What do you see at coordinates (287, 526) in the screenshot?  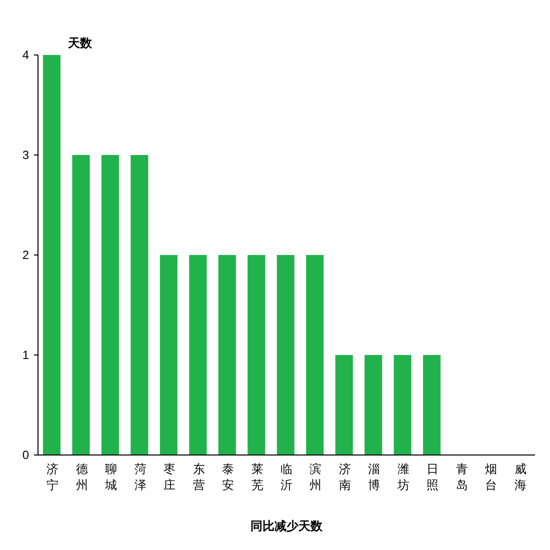 I see `x-axis-title: 同比减少天数` at bounding box center [287, 526].